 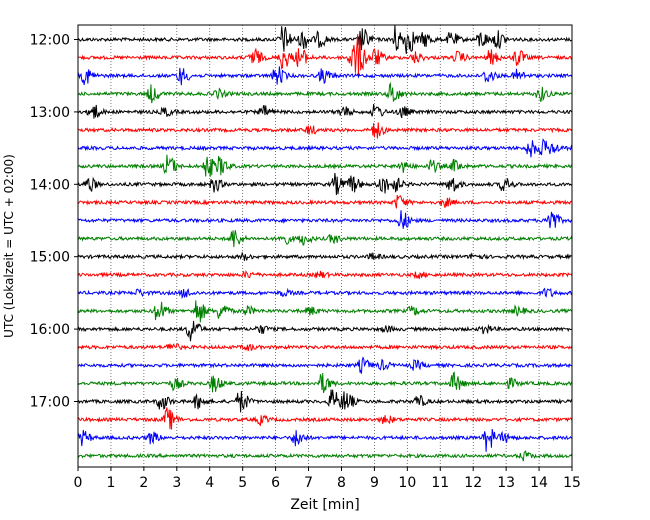 What do you see at coordinates (78, 483) in the screenshot?
I see `x-tick-label: 0` at bounding box center [78, 483].